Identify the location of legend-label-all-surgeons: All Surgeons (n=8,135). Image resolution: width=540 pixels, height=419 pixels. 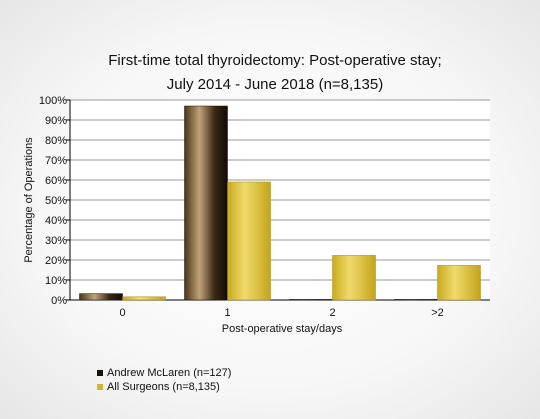
(163, 387).